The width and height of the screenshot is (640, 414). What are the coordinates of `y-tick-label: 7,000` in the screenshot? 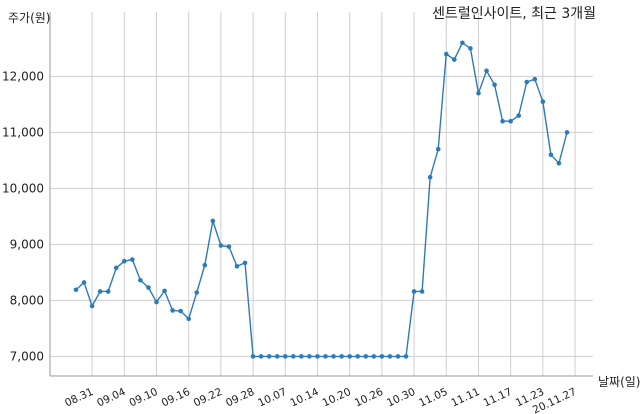 It's located at (27, 356).